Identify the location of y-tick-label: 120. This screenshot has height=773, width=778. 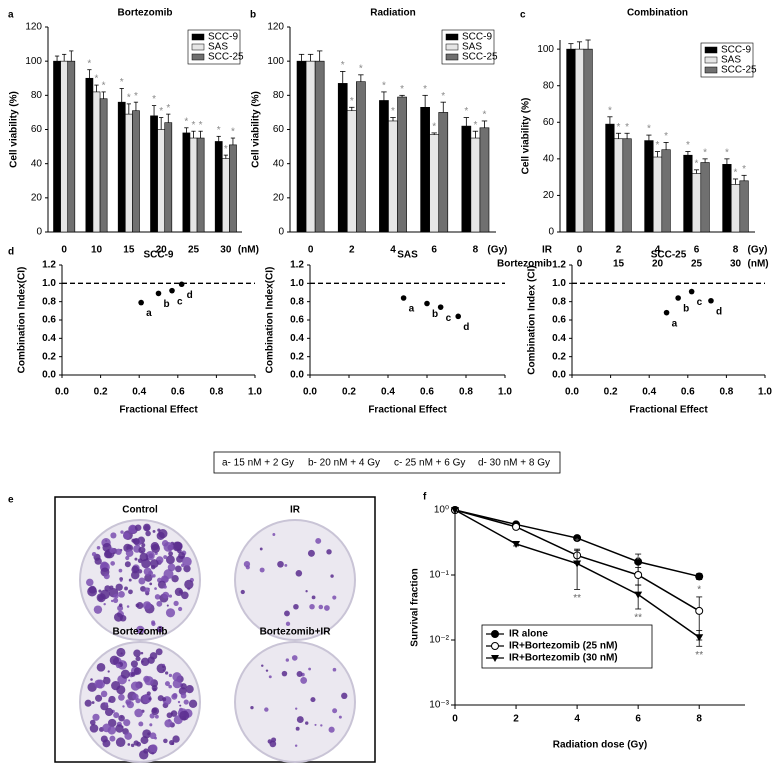
(33, 27).